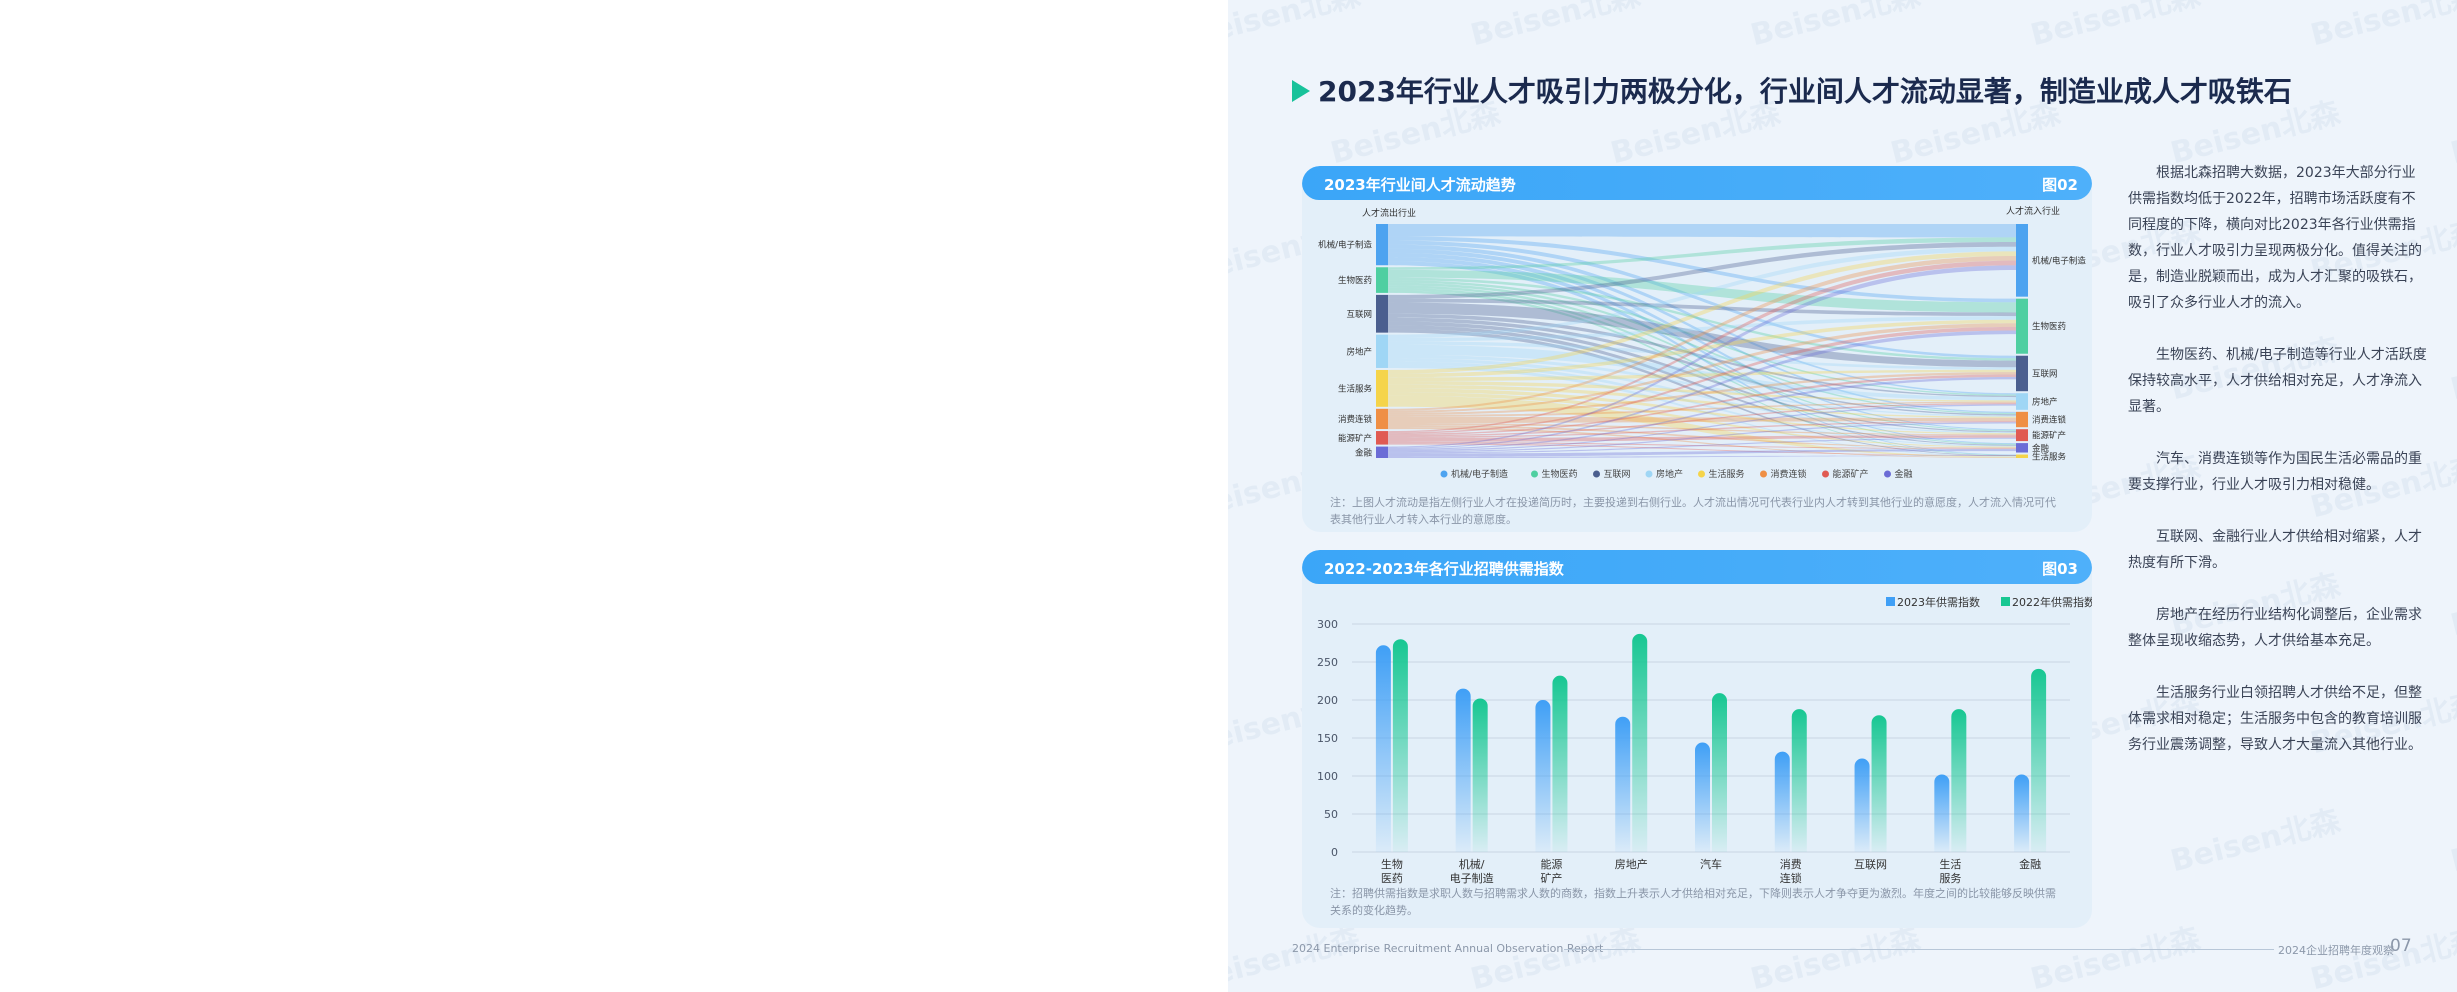  Describe the element at coordinates (1919, 949) in the screenshot. I see `footer-divider` at that location.